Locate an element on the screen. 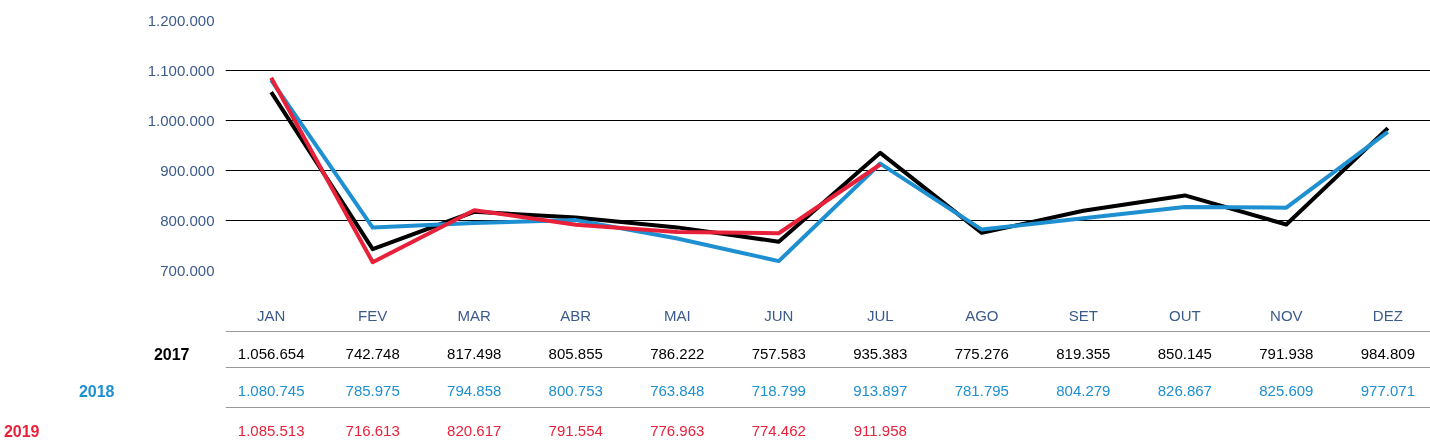  data-label: 935.383 is located at coordinates (880, 353).